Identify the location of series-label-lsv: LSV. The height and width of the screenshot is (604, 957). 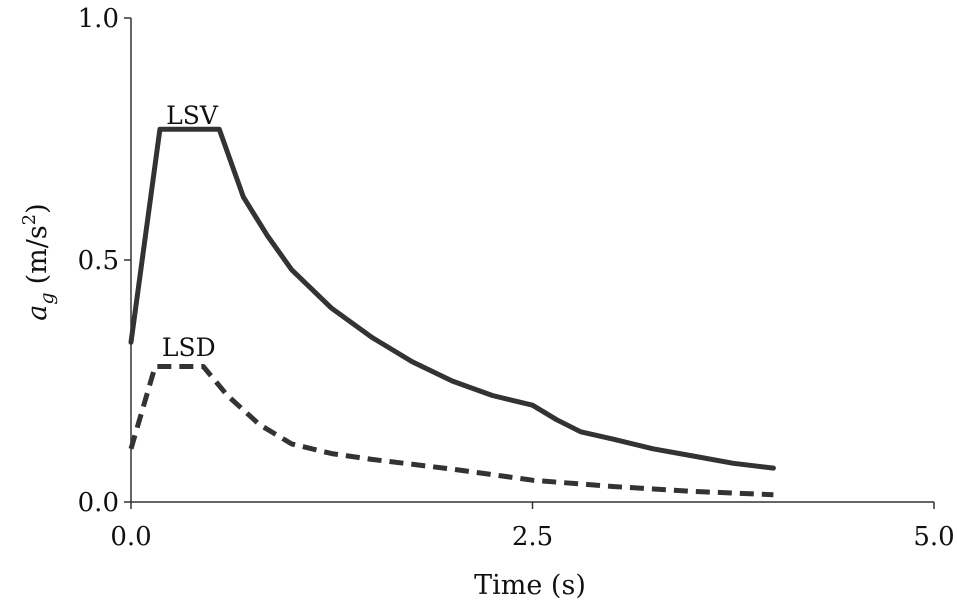
(192, 115).